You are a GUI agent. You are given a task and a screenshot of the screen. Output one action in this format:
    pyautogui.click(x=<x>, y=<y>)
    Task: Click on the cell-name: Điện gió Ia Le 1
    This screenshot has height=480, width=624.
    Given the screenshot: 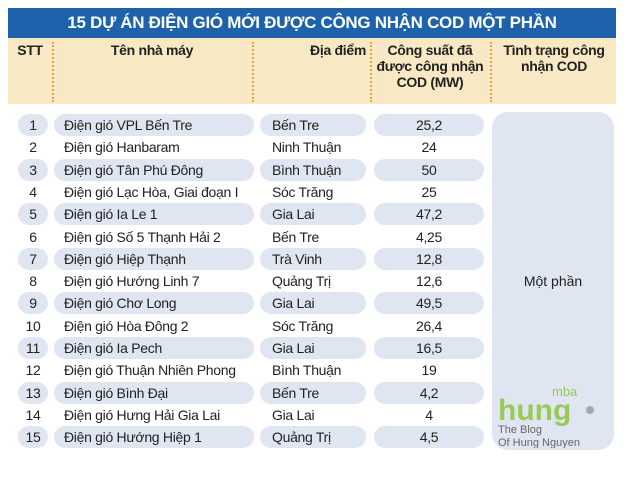 What is the action you would take?
    pyautogui.click(x=154, y=214)
    